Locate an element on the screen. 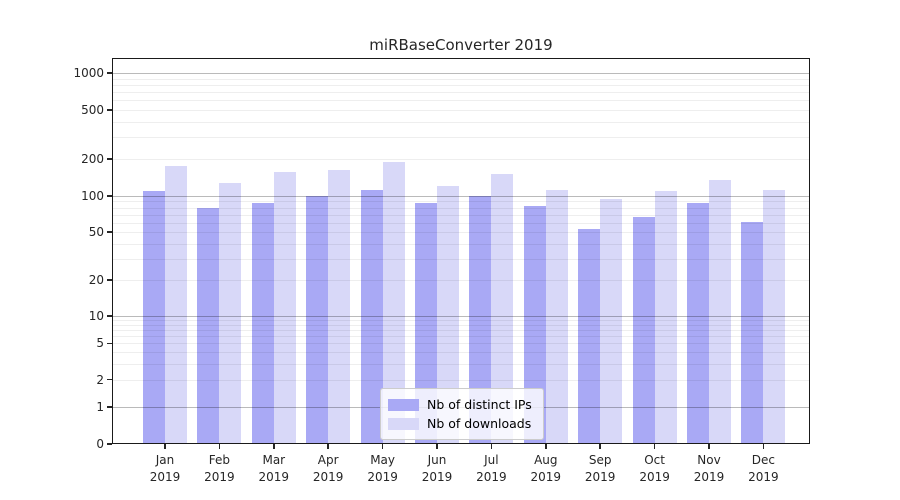  legend-entry-distinct-ips: Nb of distinct IPs is located at coordinates (461, 404).